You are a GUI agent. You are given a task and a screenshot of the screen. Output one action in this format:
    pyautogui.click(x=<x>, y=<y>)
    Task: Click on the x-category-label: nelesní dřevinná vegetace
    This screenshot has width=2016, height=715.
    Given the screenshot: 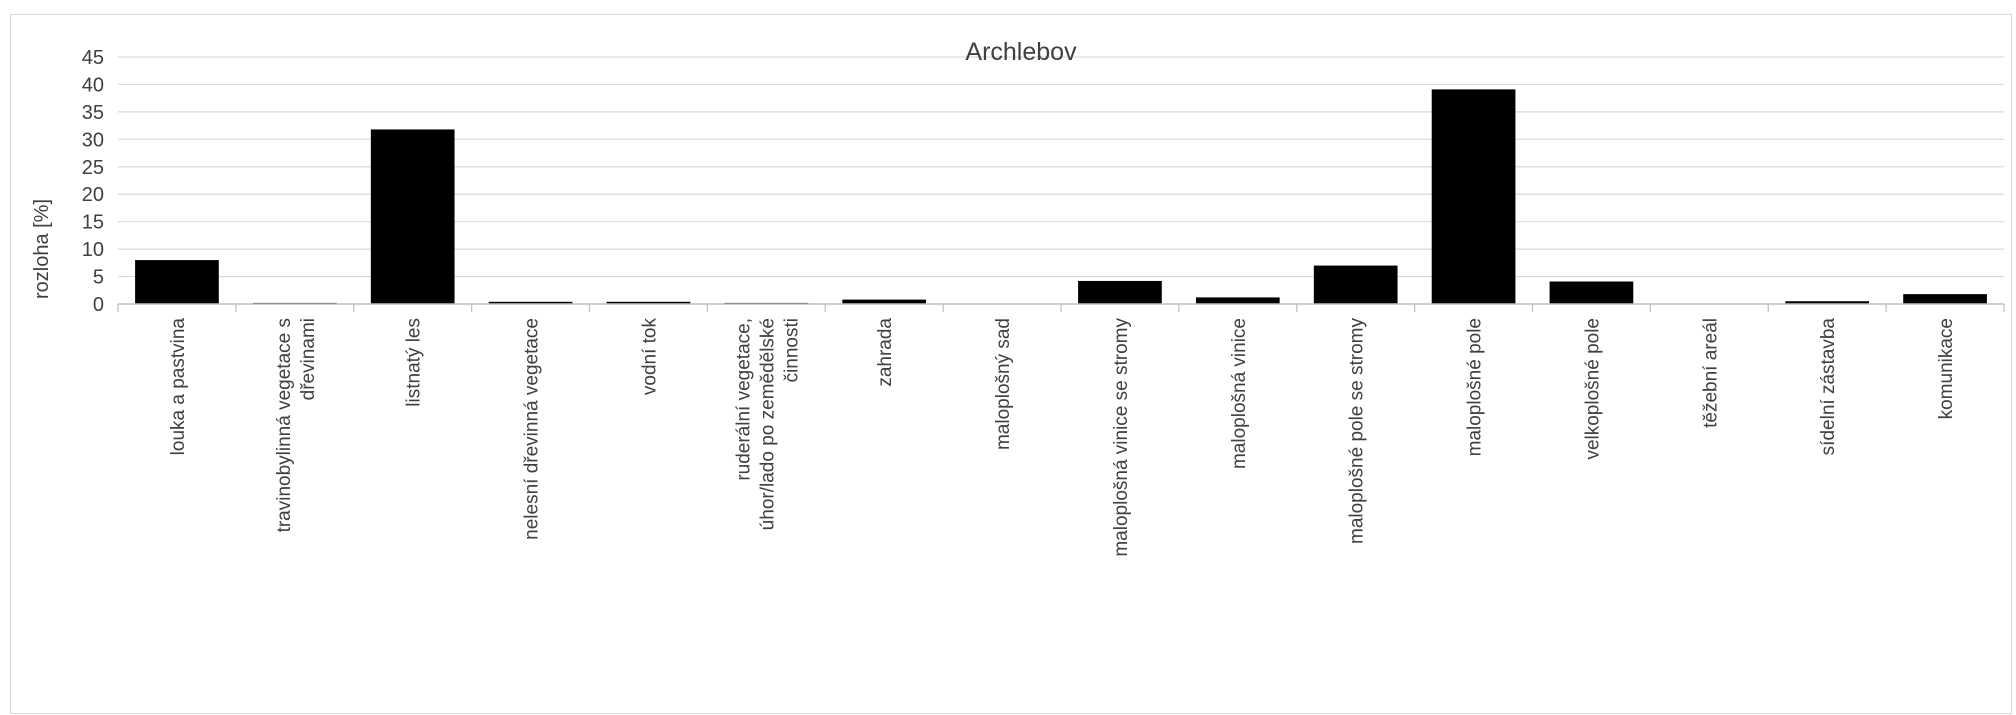 What is the action you would take?
    pyautogui.click(x=532, y=429)
    